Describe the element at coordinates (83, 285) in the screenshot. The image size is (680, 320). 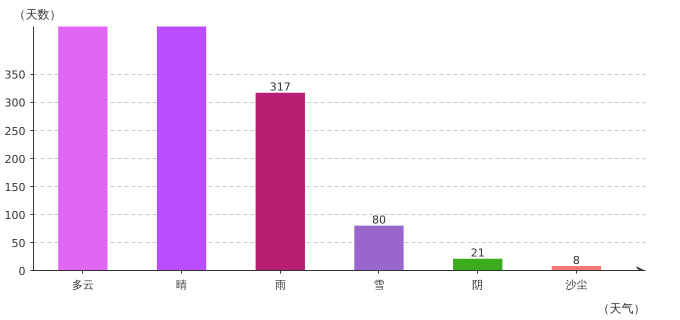
I see `x-tick-label: 多云` at that location.